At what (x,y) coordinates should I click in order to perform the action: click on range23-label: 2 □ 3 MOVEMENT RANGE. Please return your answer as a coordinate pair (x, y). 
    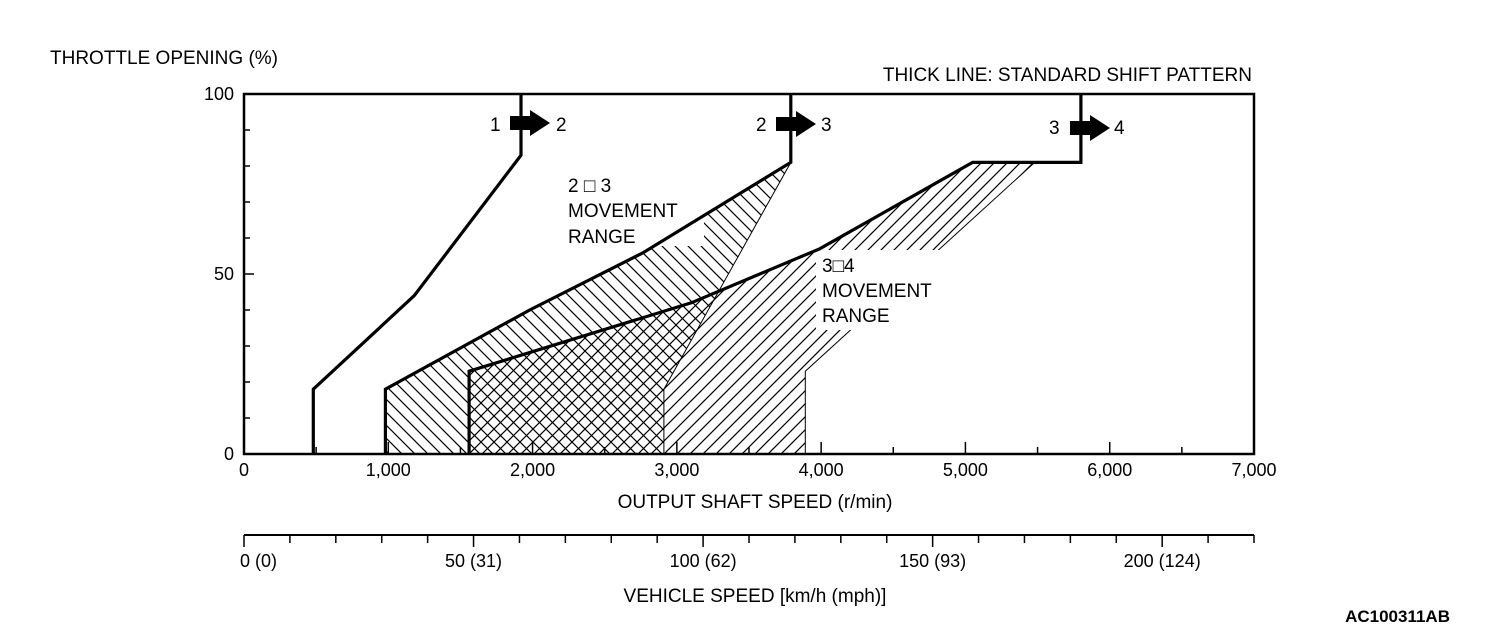
    Looking at the image, I should click on (623, 212).